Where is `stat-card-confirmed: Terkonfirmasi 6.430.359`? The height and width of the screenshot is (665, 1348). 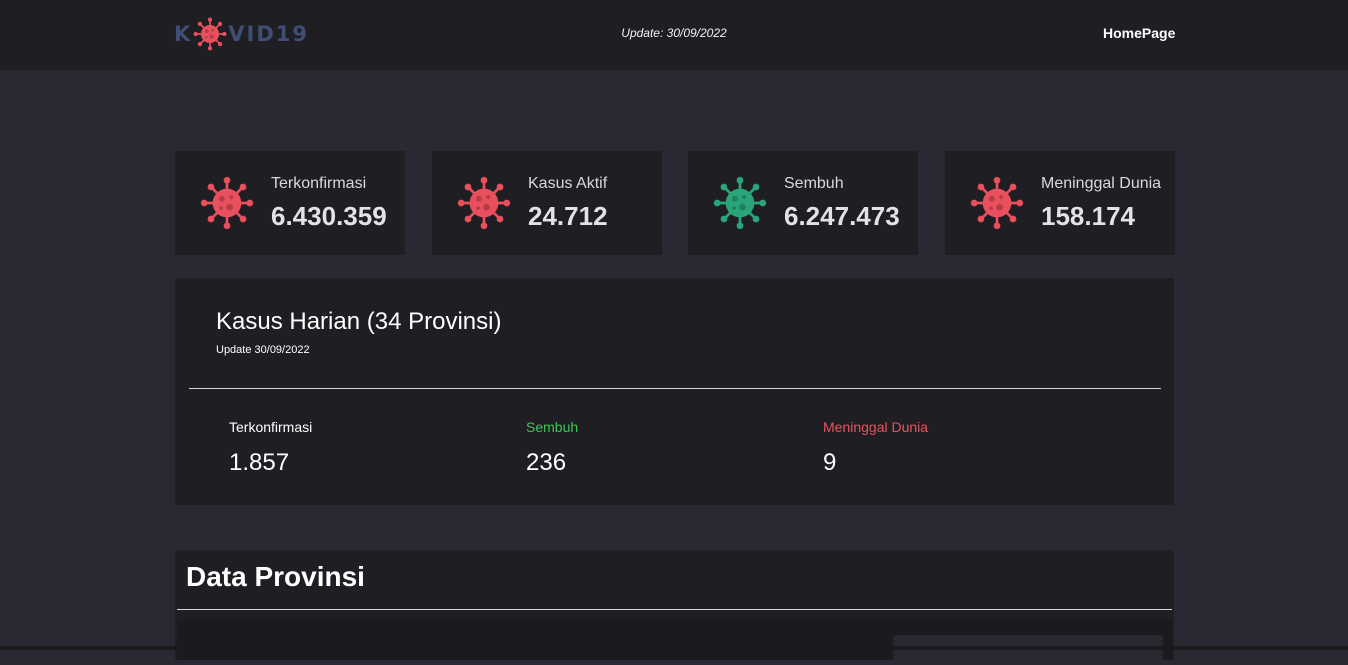 stat-card-confirmed: Terkonfirmasi 6.430.359 is located at coordinates (290, 203).